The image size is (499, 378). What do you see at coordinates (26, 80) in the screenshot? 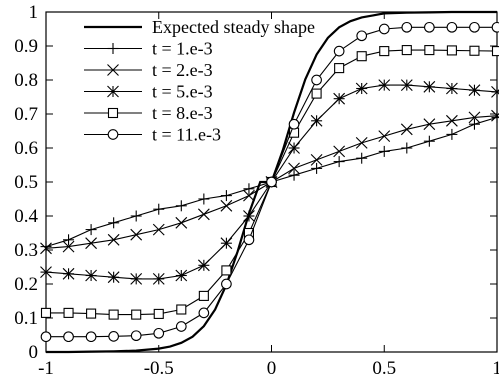
I see `y-tick-label: 0.8` at bounding box center [26, 80].